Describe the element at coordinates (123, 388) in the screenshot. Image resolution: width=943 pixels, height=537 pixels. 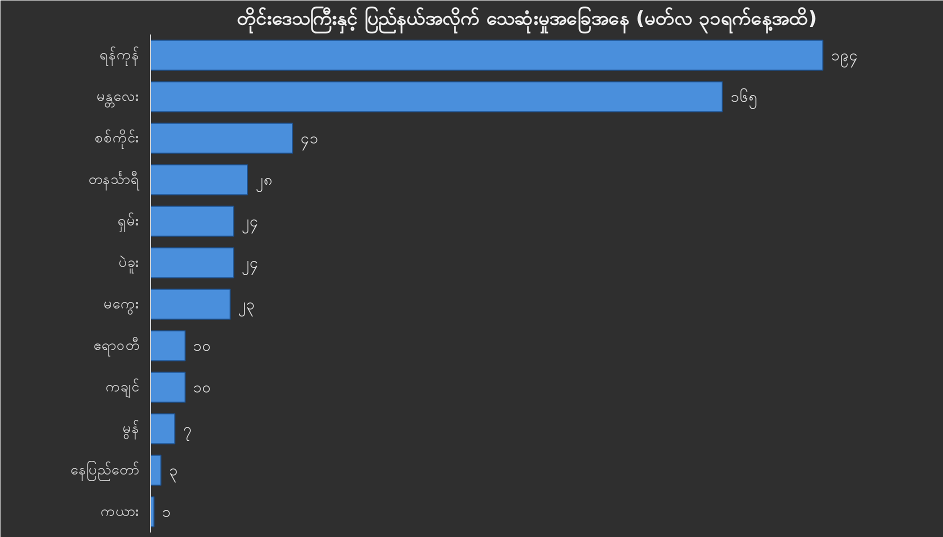
I see `y-tick-label: ကချင်` at that location.